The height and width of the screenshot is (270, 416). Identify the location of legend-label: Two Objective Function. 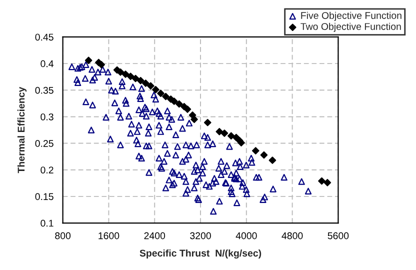
(350, 27).